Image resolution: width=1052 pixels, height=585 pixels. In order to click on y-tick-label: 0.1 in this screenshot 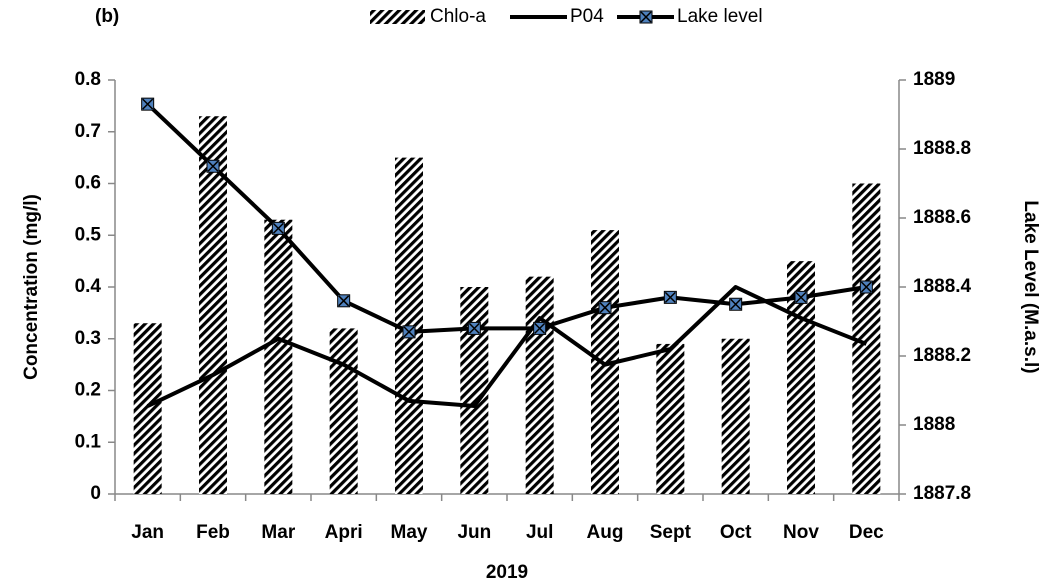, I will do `click(88, 441)`.